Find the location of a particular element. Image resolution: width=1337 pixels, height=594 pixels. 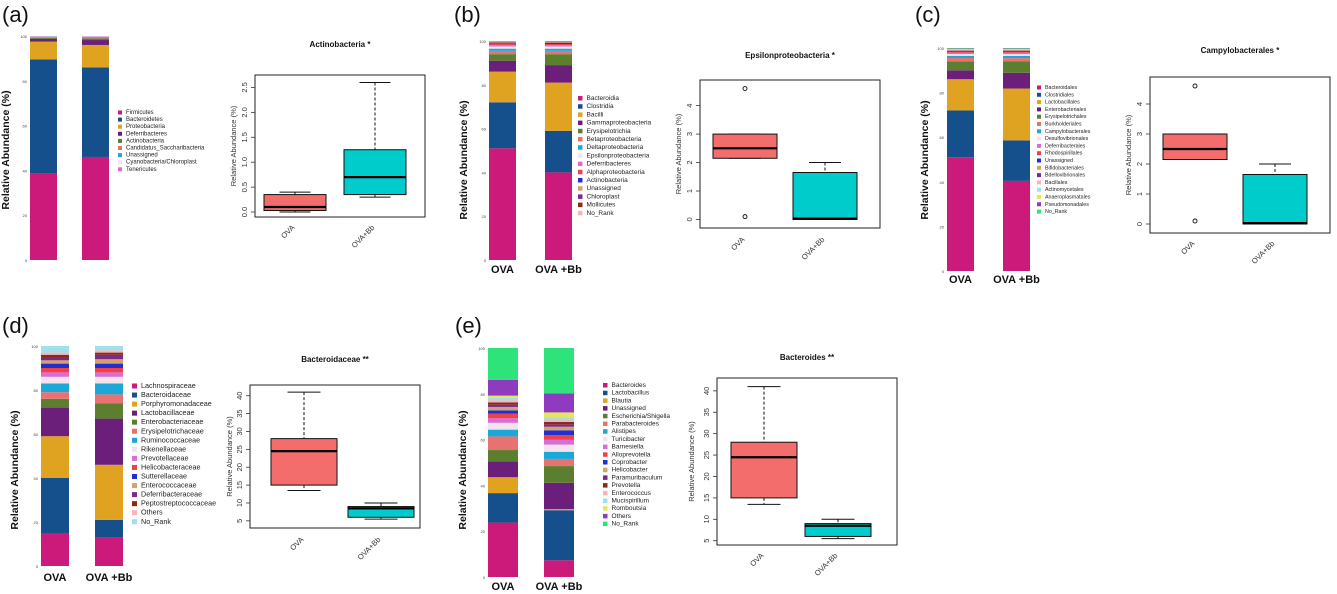

boxplot-ytick-label: 2 is located at coordinates (689, 162).